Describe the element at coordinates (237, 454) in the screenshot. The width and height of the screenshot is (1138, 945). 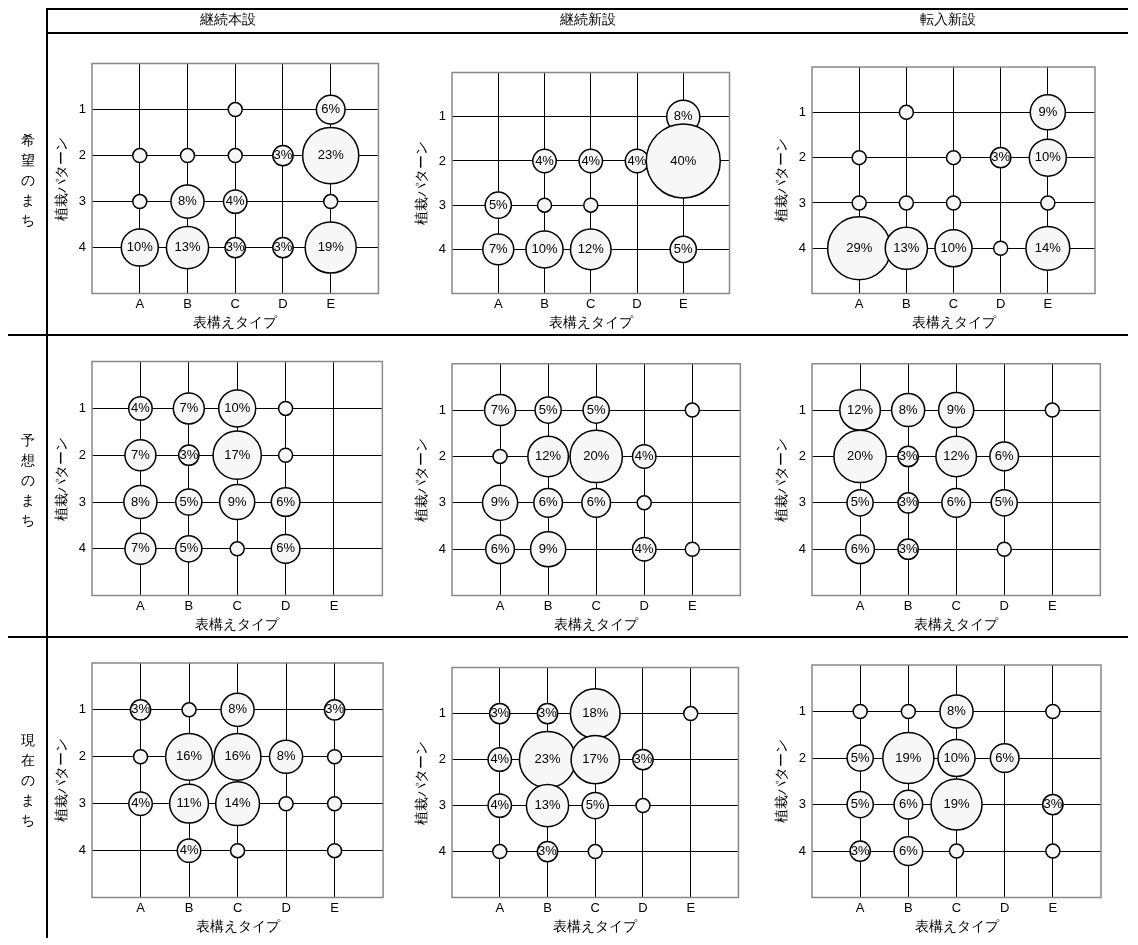
I see `data-label: 17%` at that location.